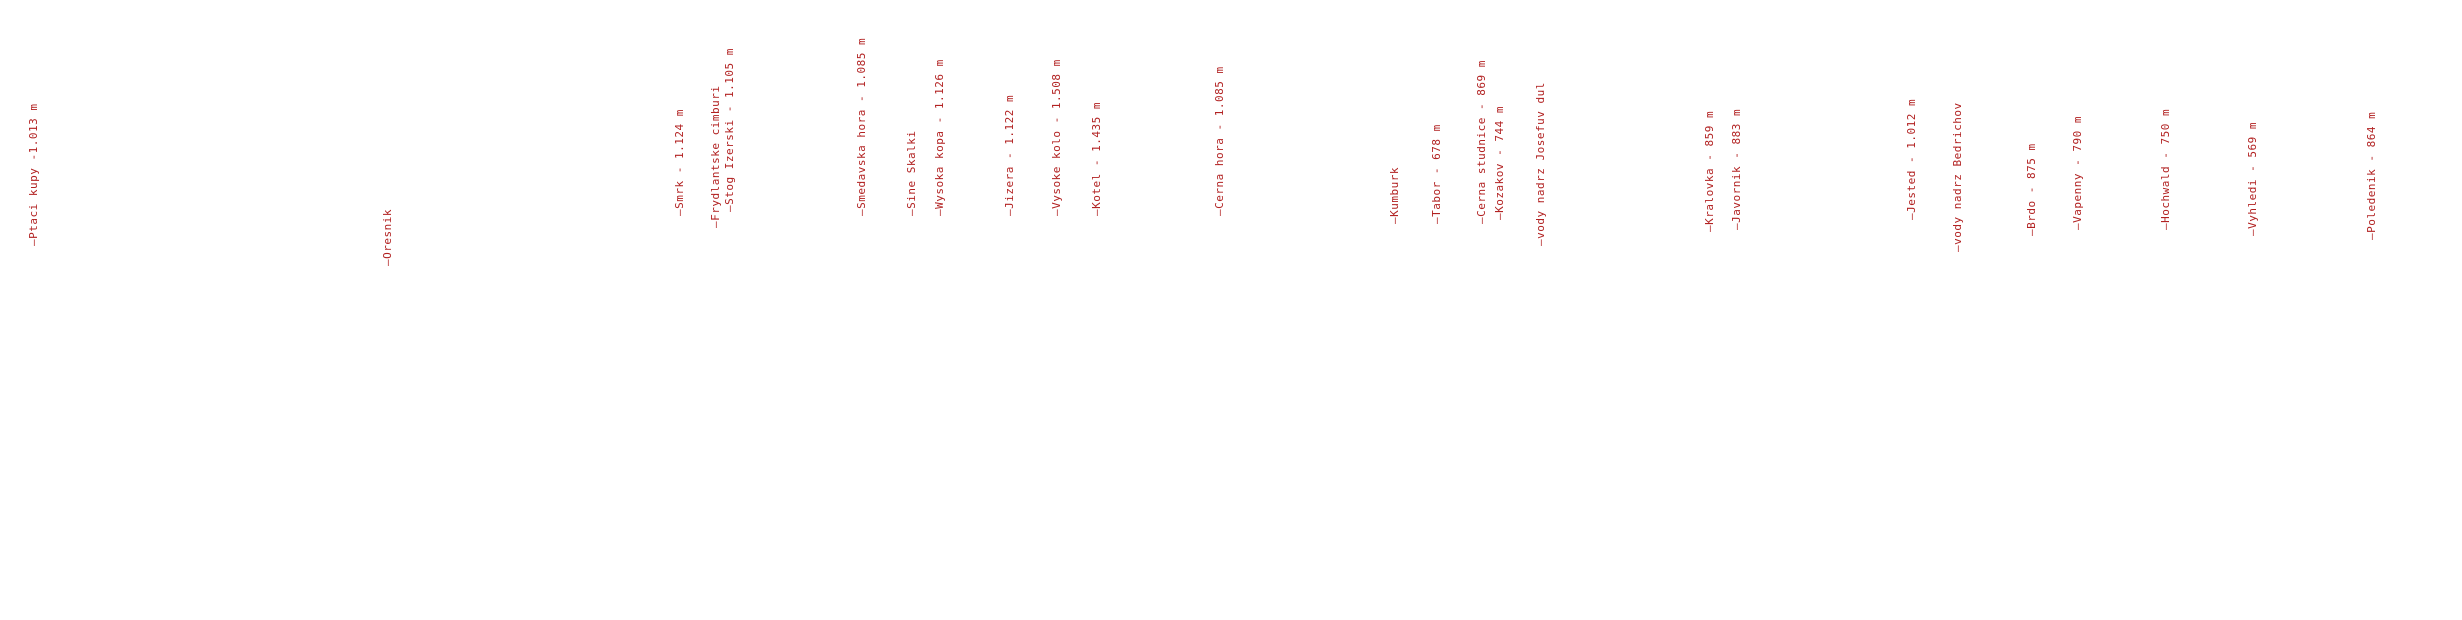  What do you see at coordinates (861, 126) in the screenshot?
I see `peak-label: —Smedavska hora - 1.085 m` at bounding box center [861, 126].